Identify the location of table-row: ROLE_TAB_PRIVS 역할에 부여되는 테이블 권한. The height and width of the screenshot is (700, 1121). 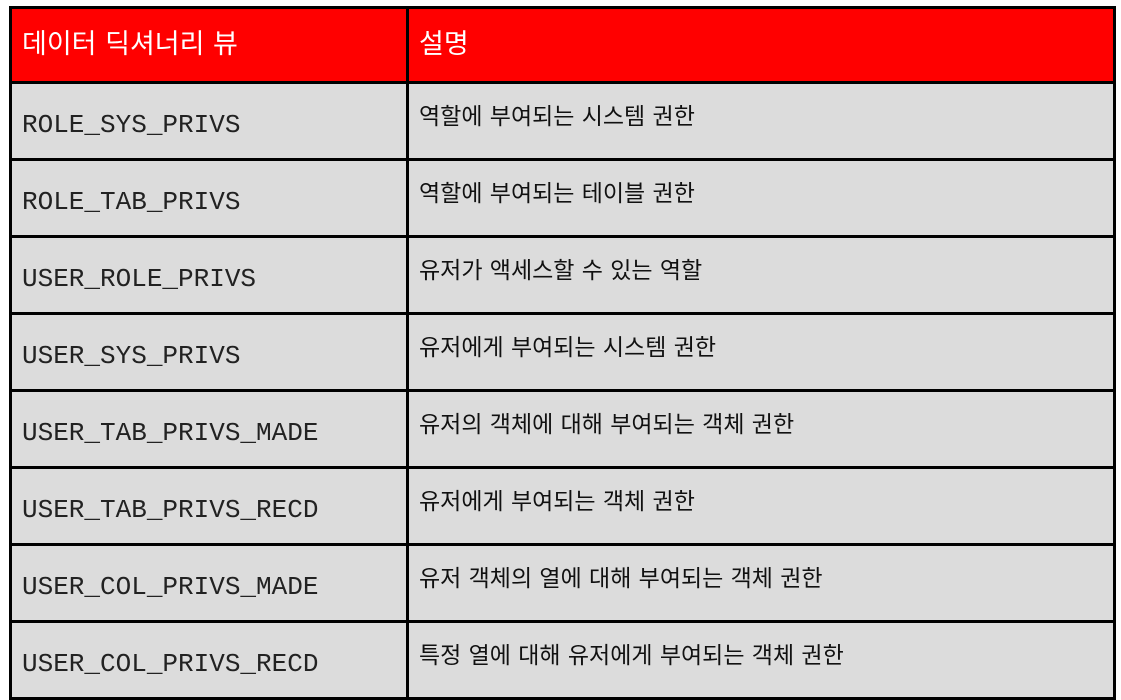
(562, 198).